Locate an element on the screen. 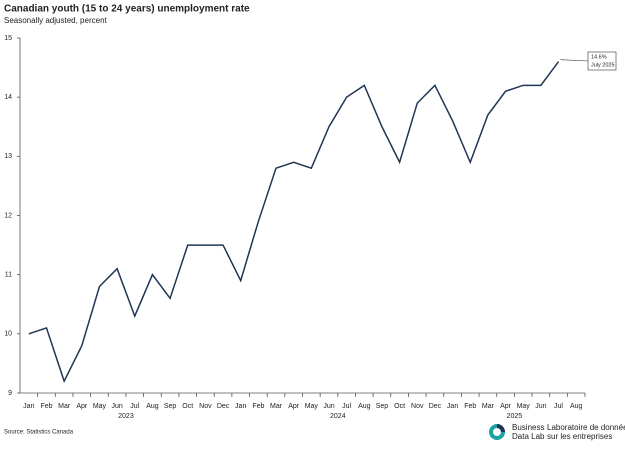  y-tick-label: 15 is located at coordinates (8, 38).